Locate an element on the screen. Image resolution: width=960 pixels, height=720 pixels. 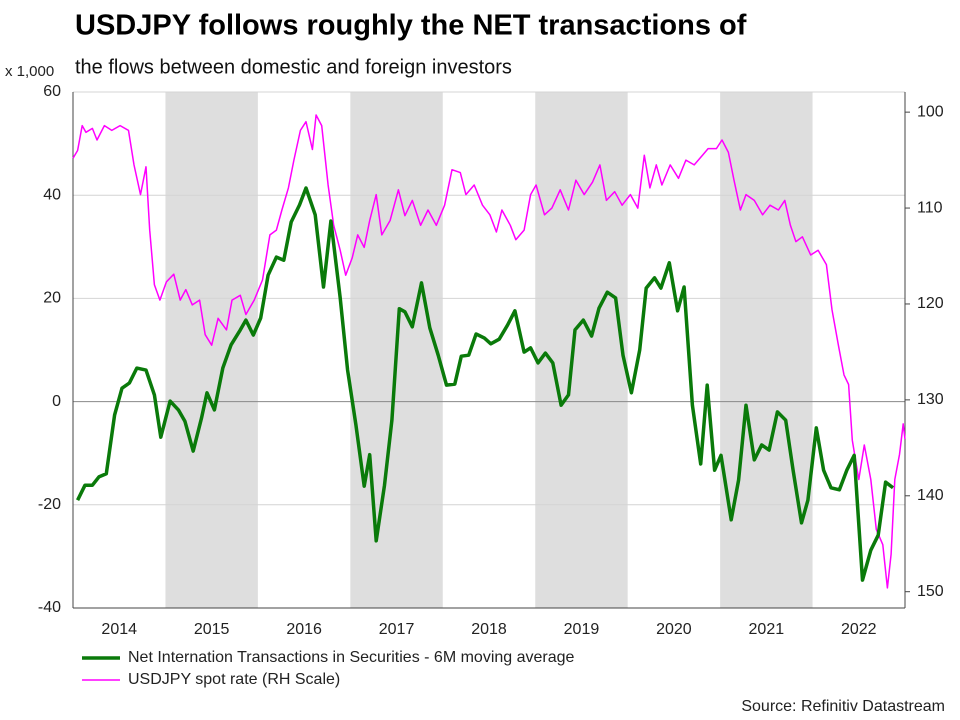
x-tick-label: 2019 is located at coordinates (582, 629).